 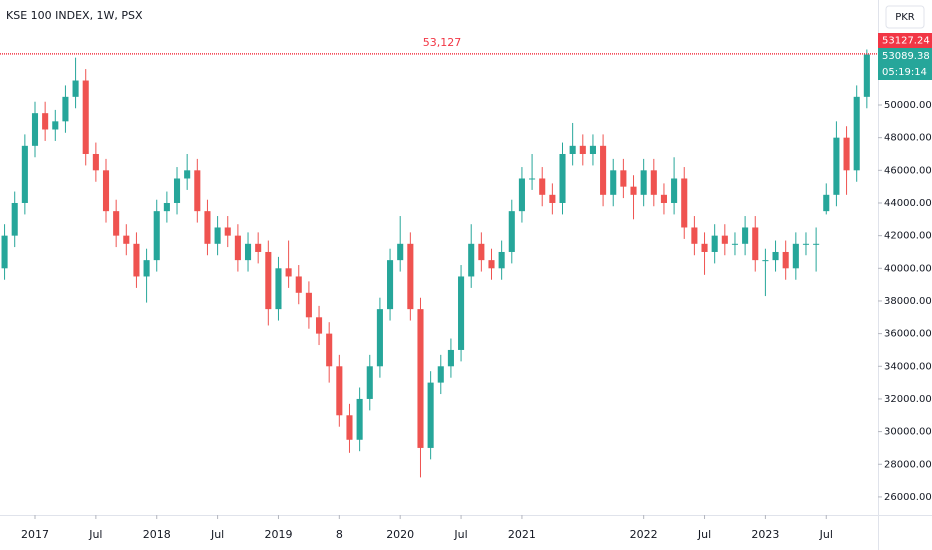 I want to click on price-line-label: 53,127, so click(x=442, y=42).